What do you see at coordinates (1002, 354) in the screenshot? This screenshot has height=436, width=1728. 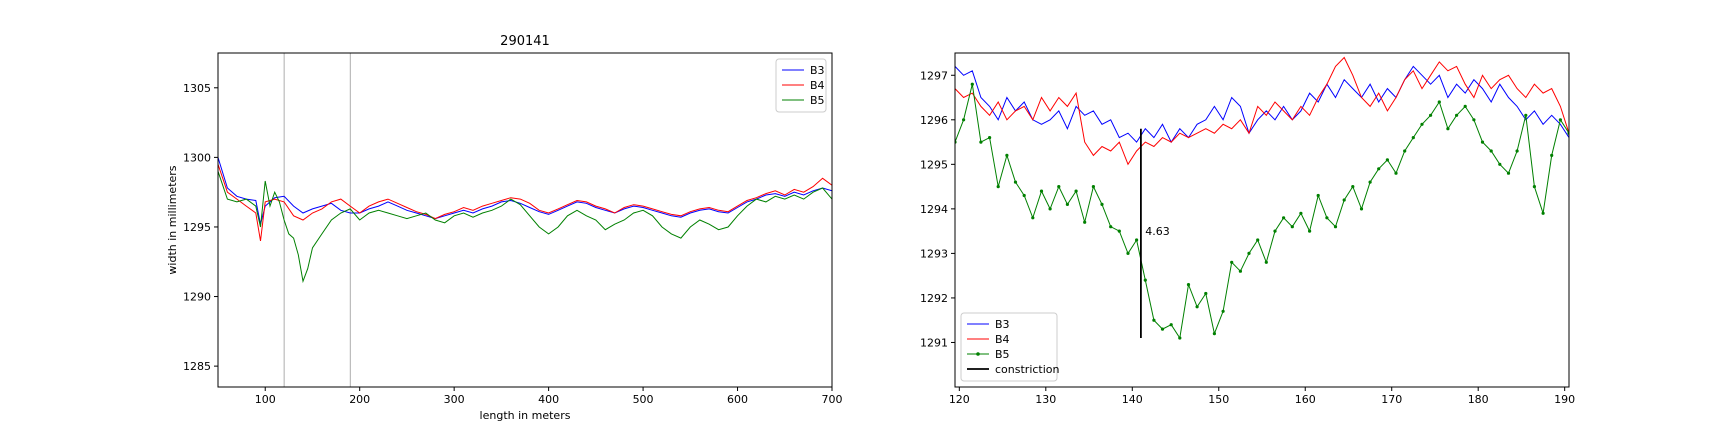 I see `legend-label-b5: B5` at bounding box center [1002, 354].